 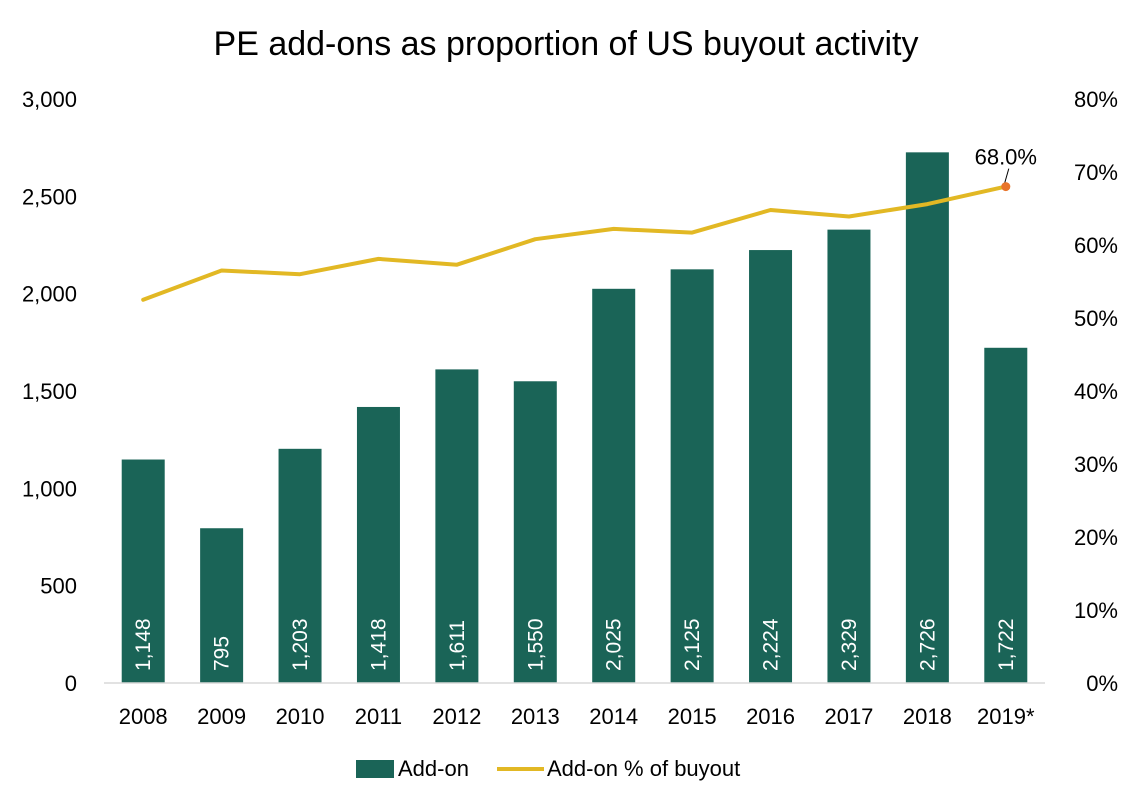 What do you see at coordinates (143, 644) in the screenshot?
I see `bar-data-label: 1,148` at bounding box center [143, 644].